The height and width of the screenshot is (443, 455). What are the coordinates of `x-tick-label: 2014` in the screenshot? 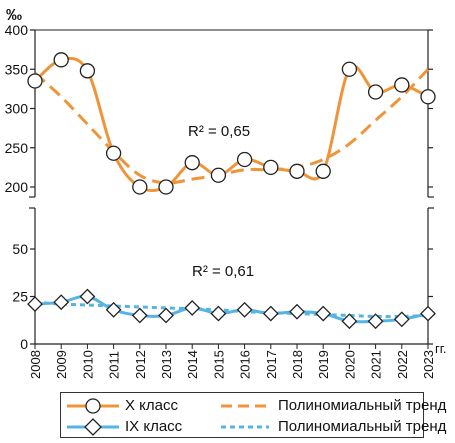 It's located at (192, 364).